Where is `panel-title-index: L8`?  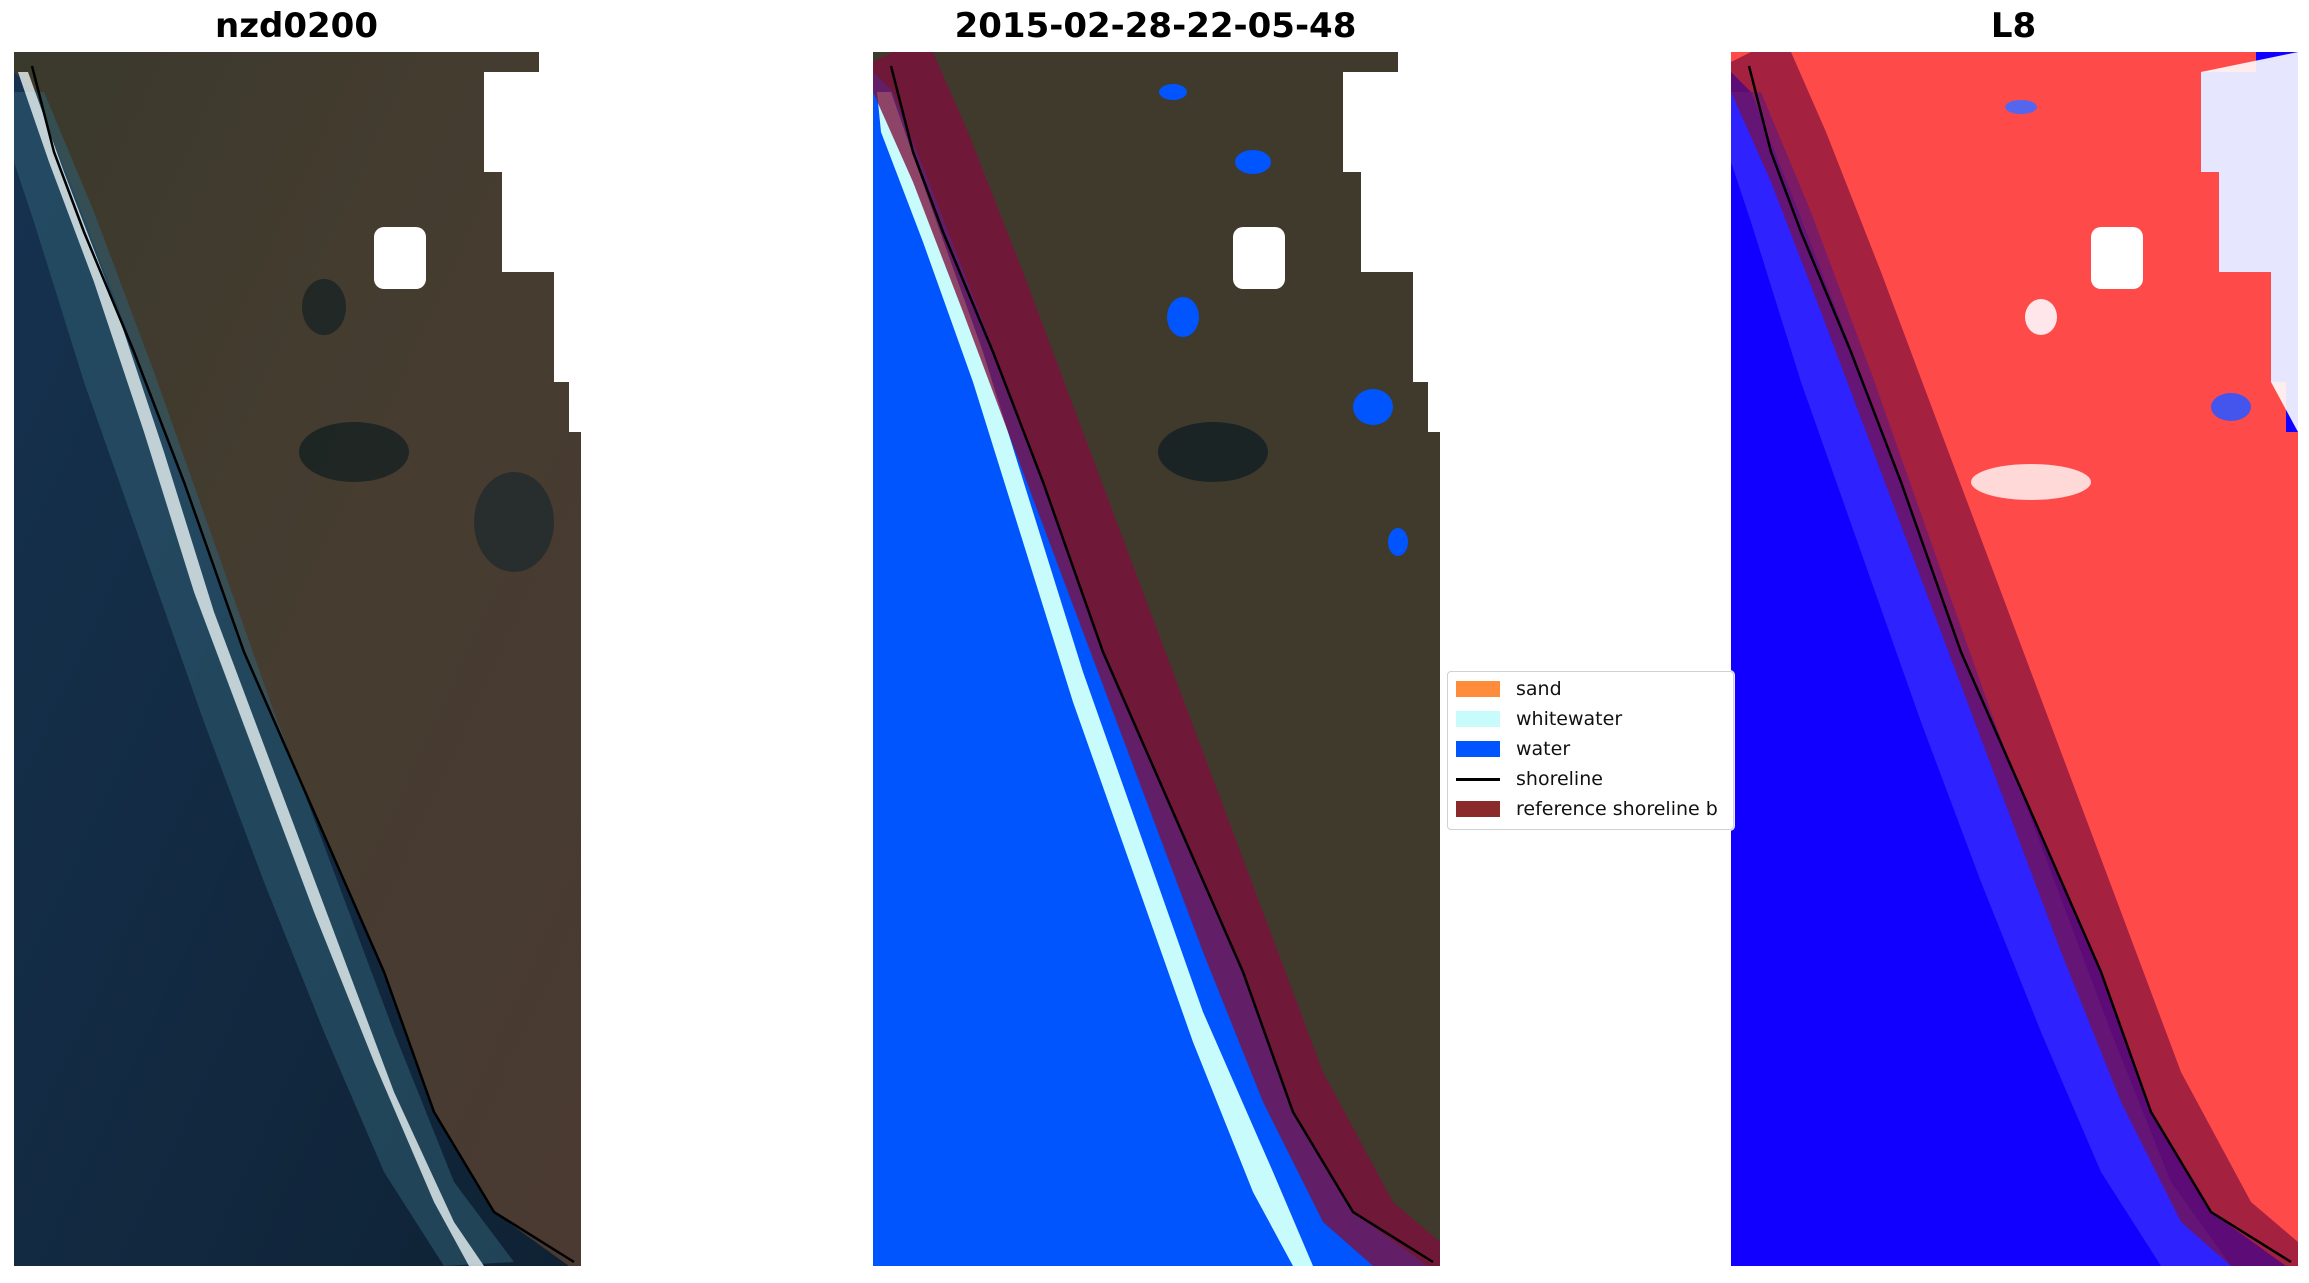
panel-title-index: L8 is located at coordinates (2013, 26).